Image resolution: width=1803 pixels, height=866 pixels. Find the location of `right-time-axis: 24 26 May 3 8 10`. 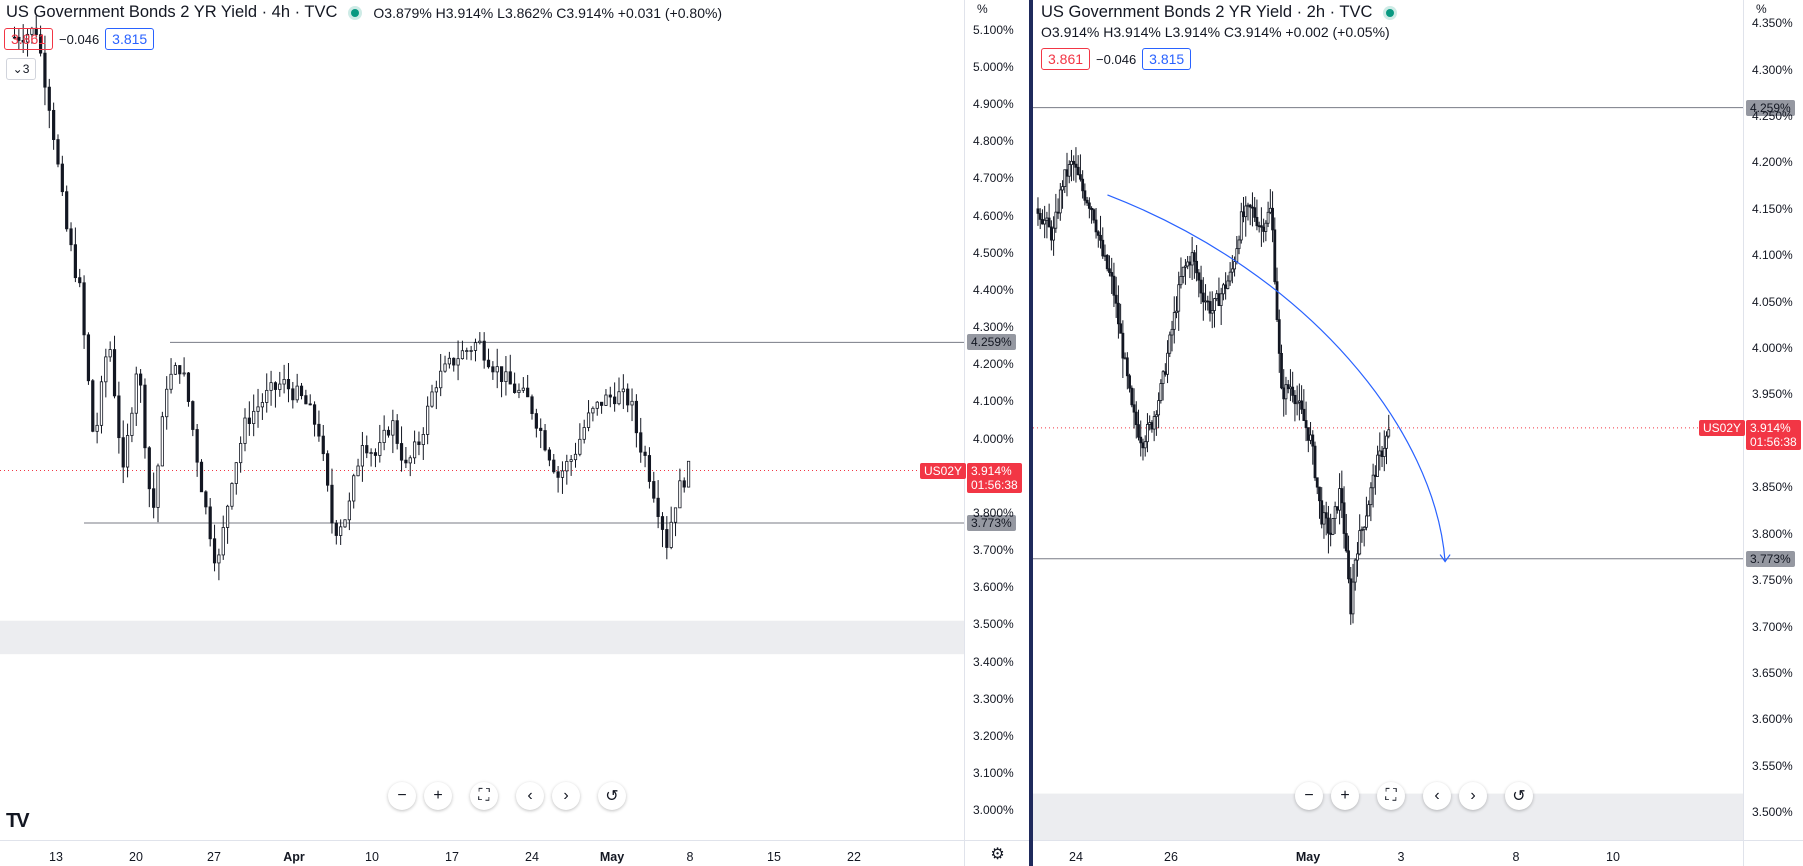

right-time-axis: 24 26 May 3 8 10 is located at coordinates (1388, 853).